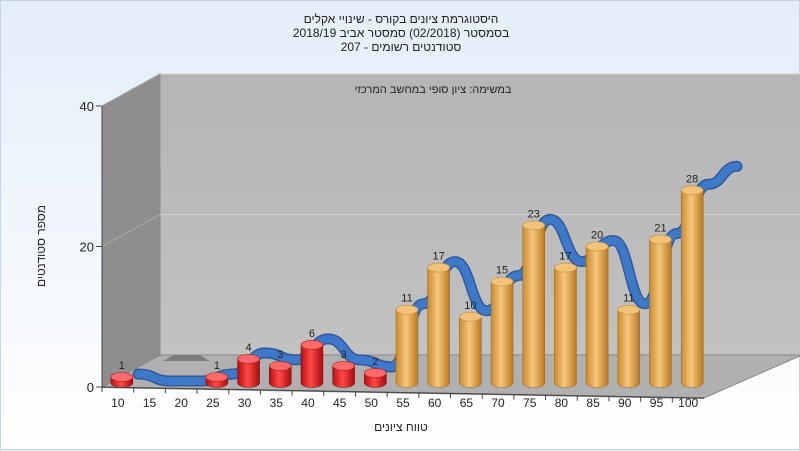  Describe the element at coordinates (597, 236) in the screenshot. I see `data-label-85: 20` at that location.